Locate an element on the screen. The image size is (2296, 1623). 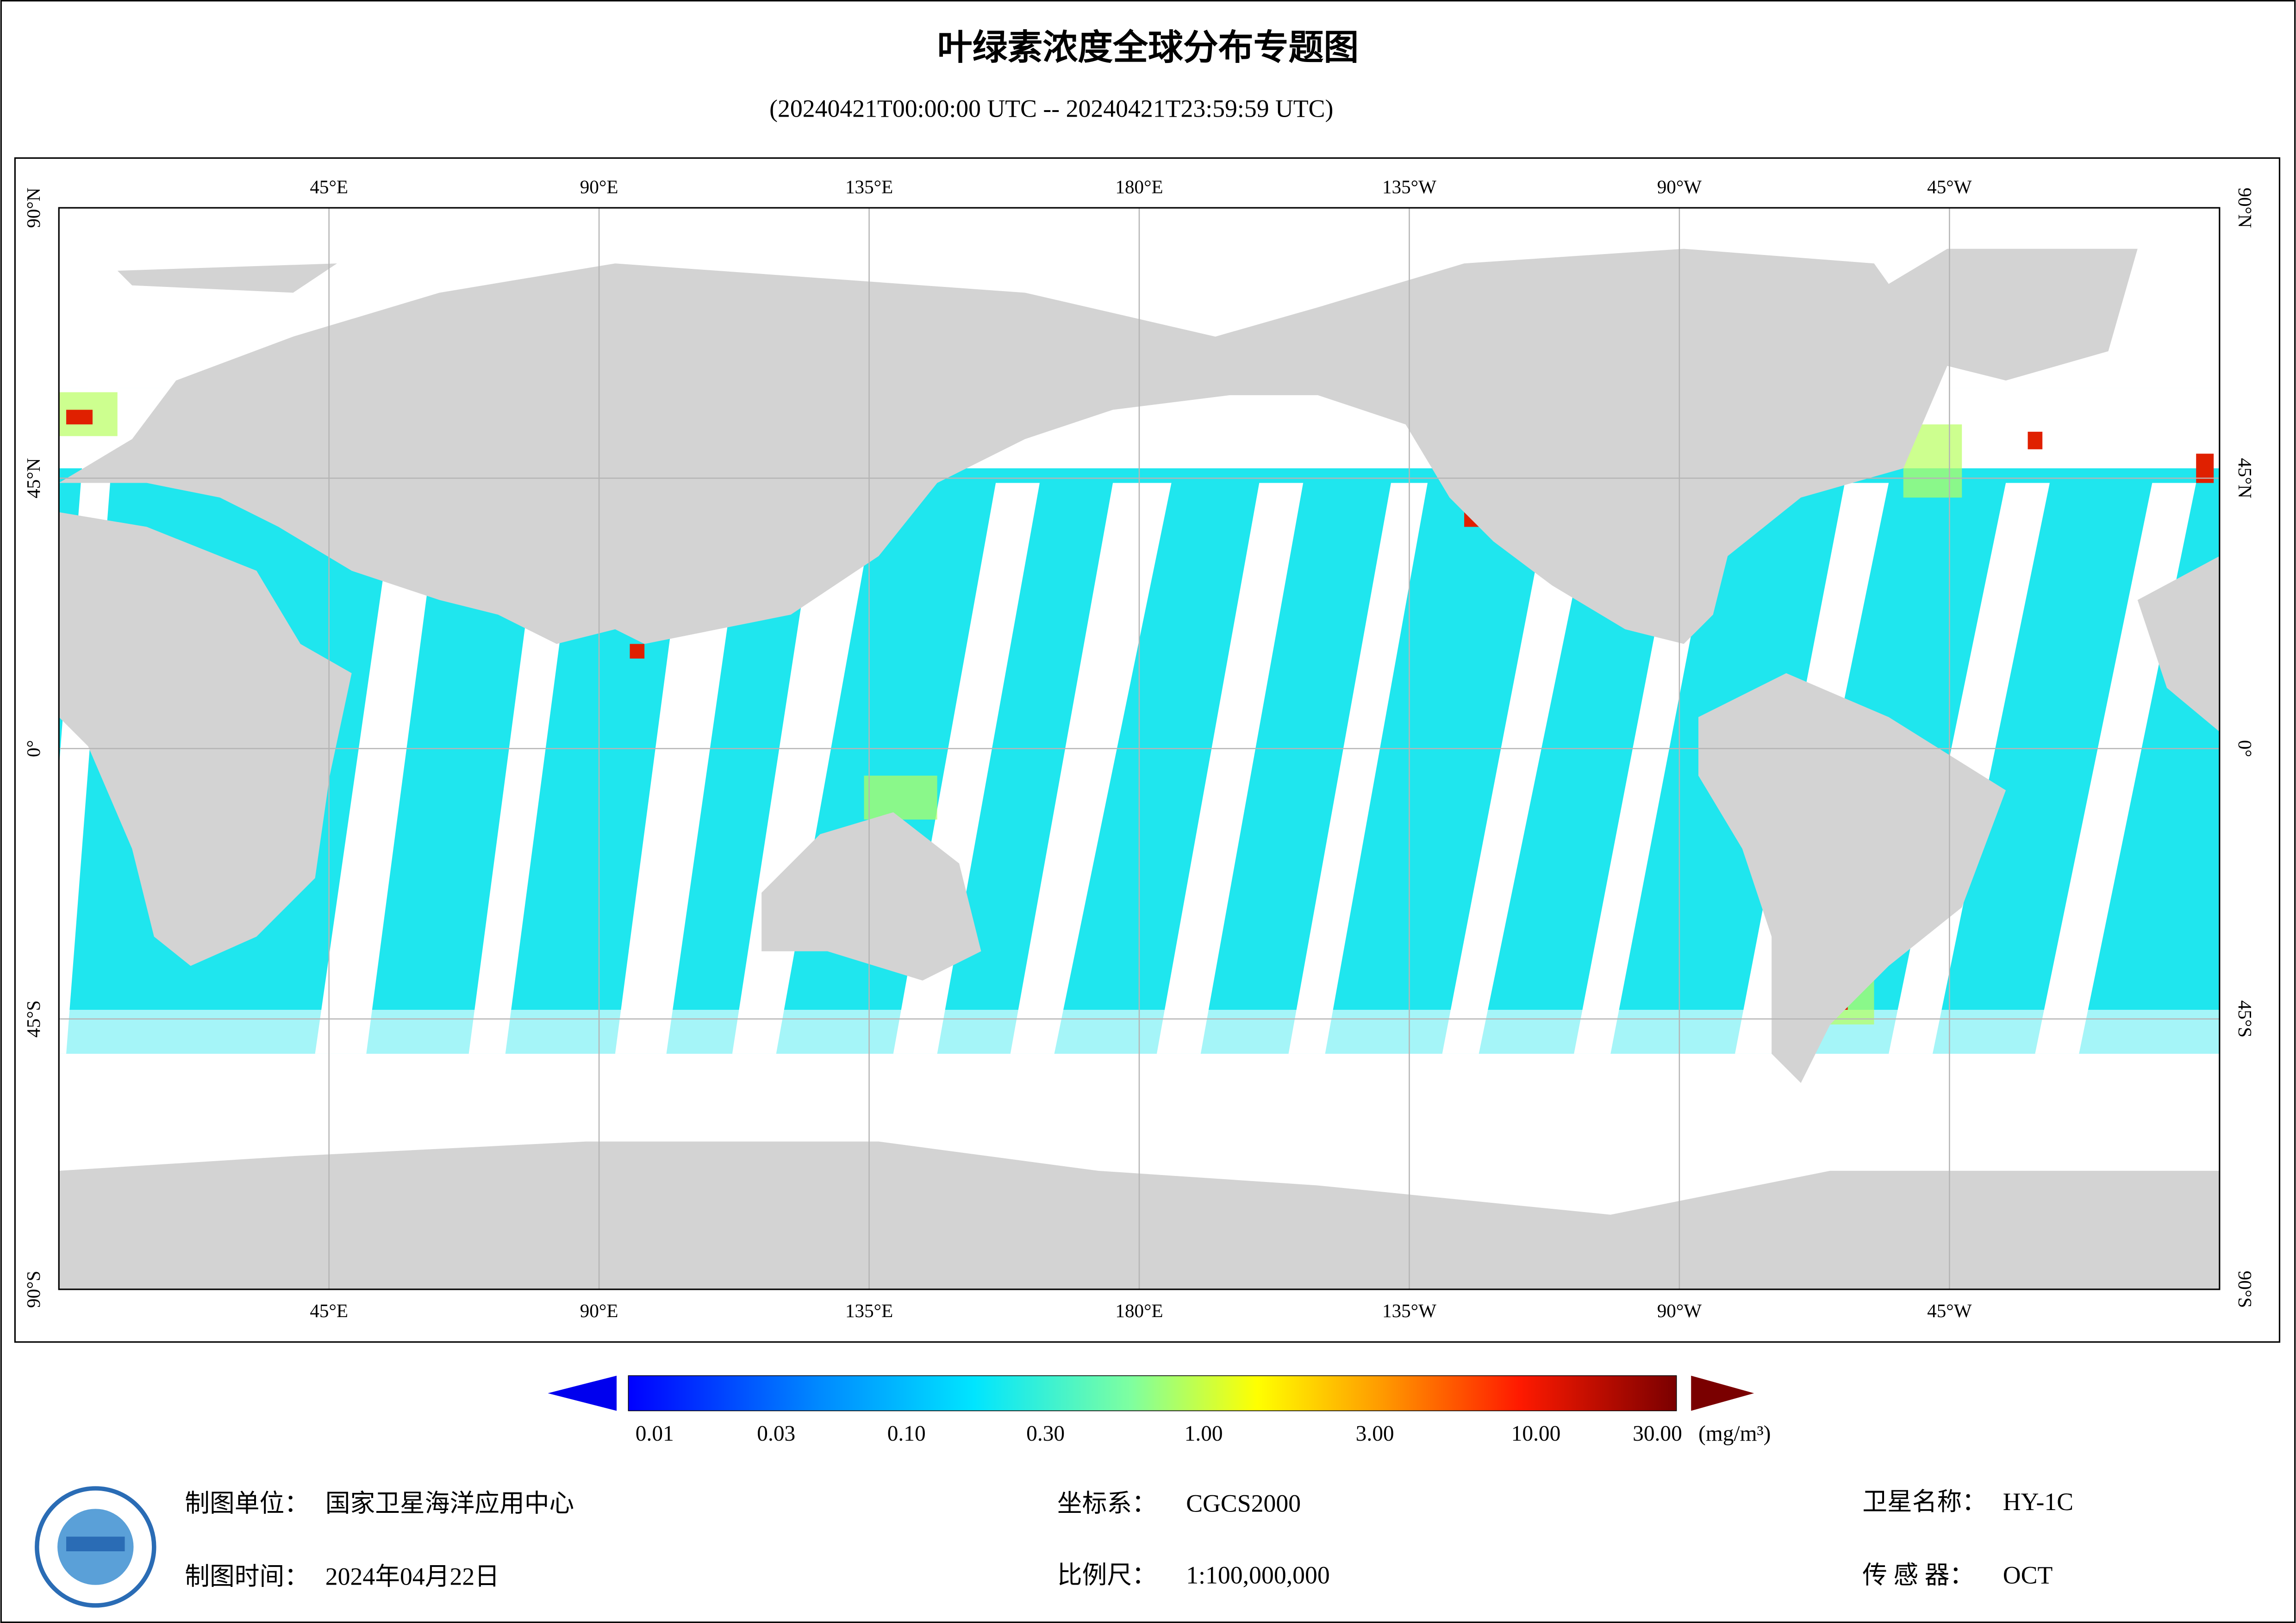
lon-label-top: 135°E is located at coordinates (869, 186).